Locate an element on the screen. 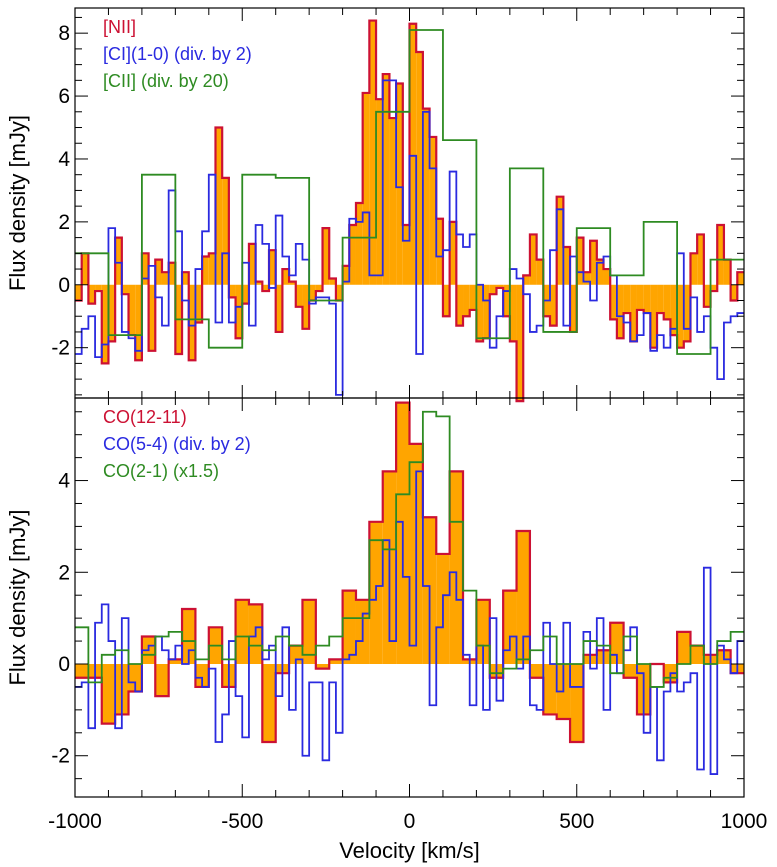 This screenshot has width=777, height=867. upper-y-tick-label: 8 is located at coordinates (64, 33).